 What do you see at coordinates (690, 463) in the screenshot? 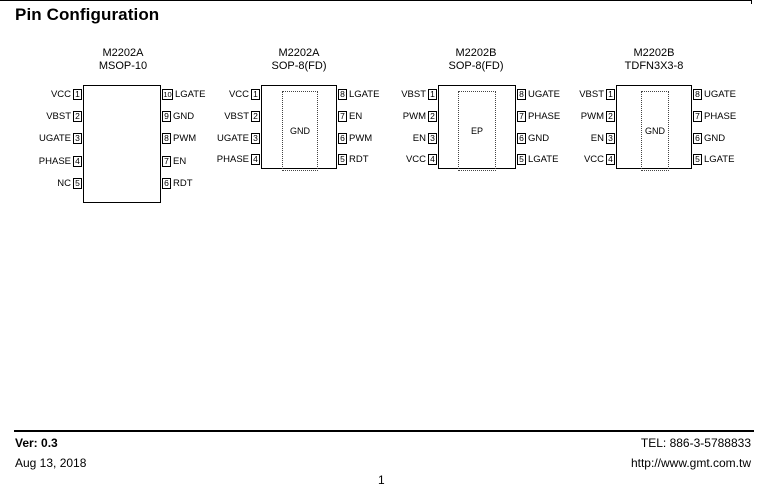
I see `website-link: http://www.gmt.com.tw` at bounding box center [690, 463].